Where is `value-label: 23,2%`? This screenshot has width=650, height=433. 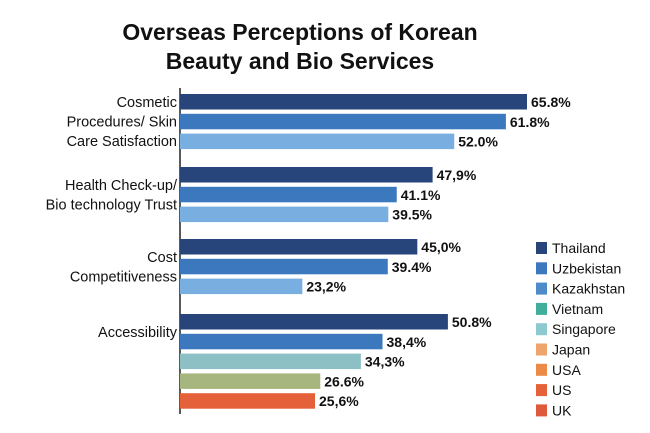 value-label: 23,2% is located at coordinates (326, 287).